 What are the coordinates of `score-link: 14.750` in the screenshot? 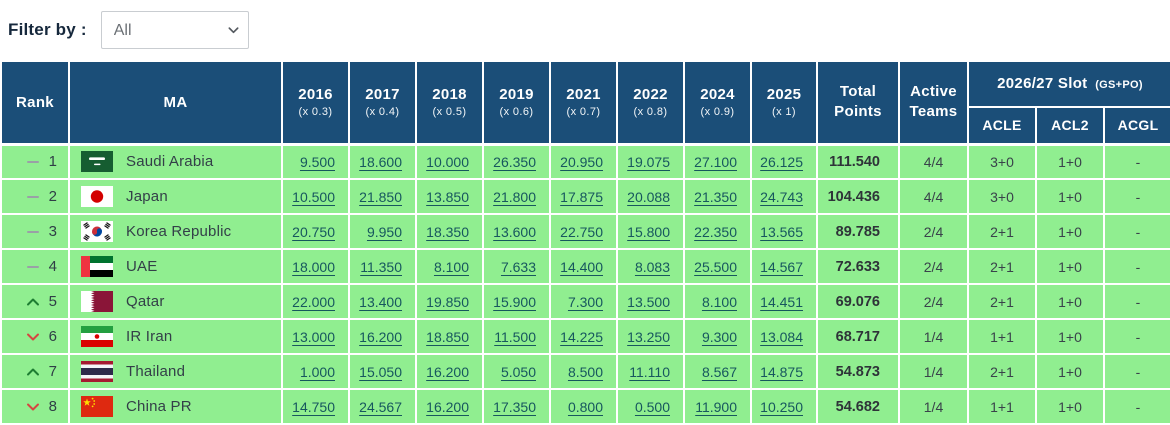 It's located at (313, 406).